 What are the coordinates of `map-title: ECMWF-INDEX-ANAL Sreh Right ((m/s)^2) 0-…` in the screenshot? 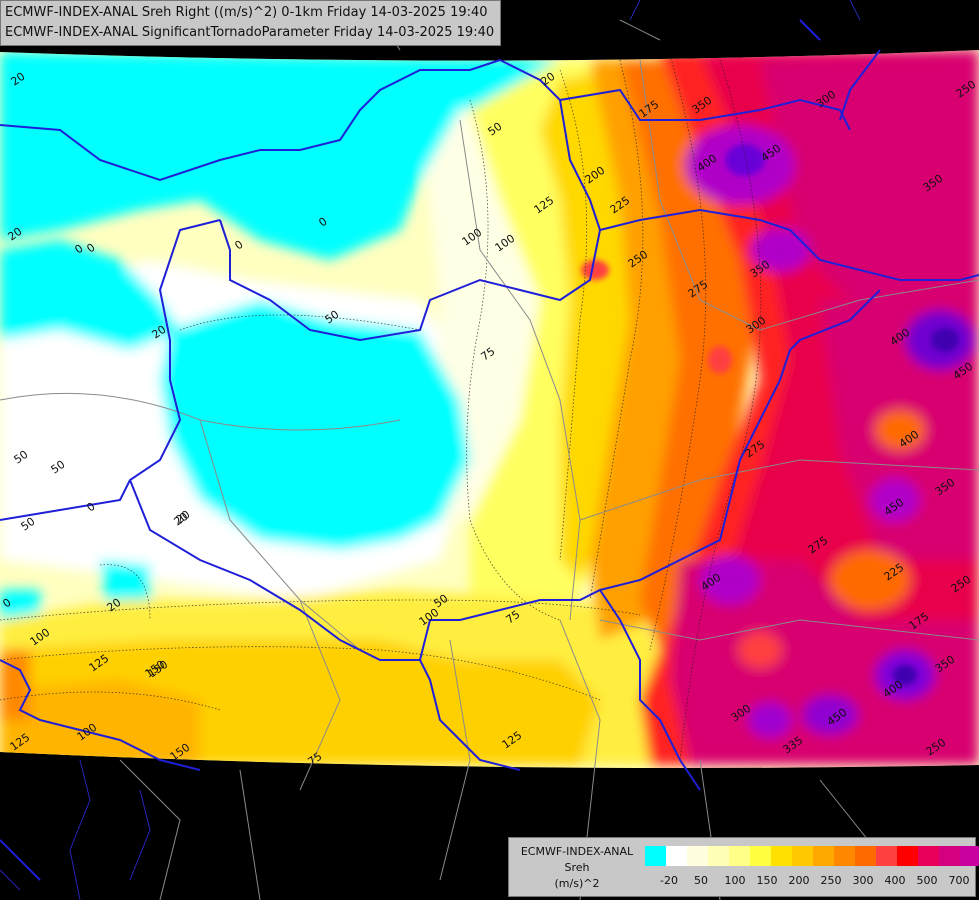 It's located at (251, 23).